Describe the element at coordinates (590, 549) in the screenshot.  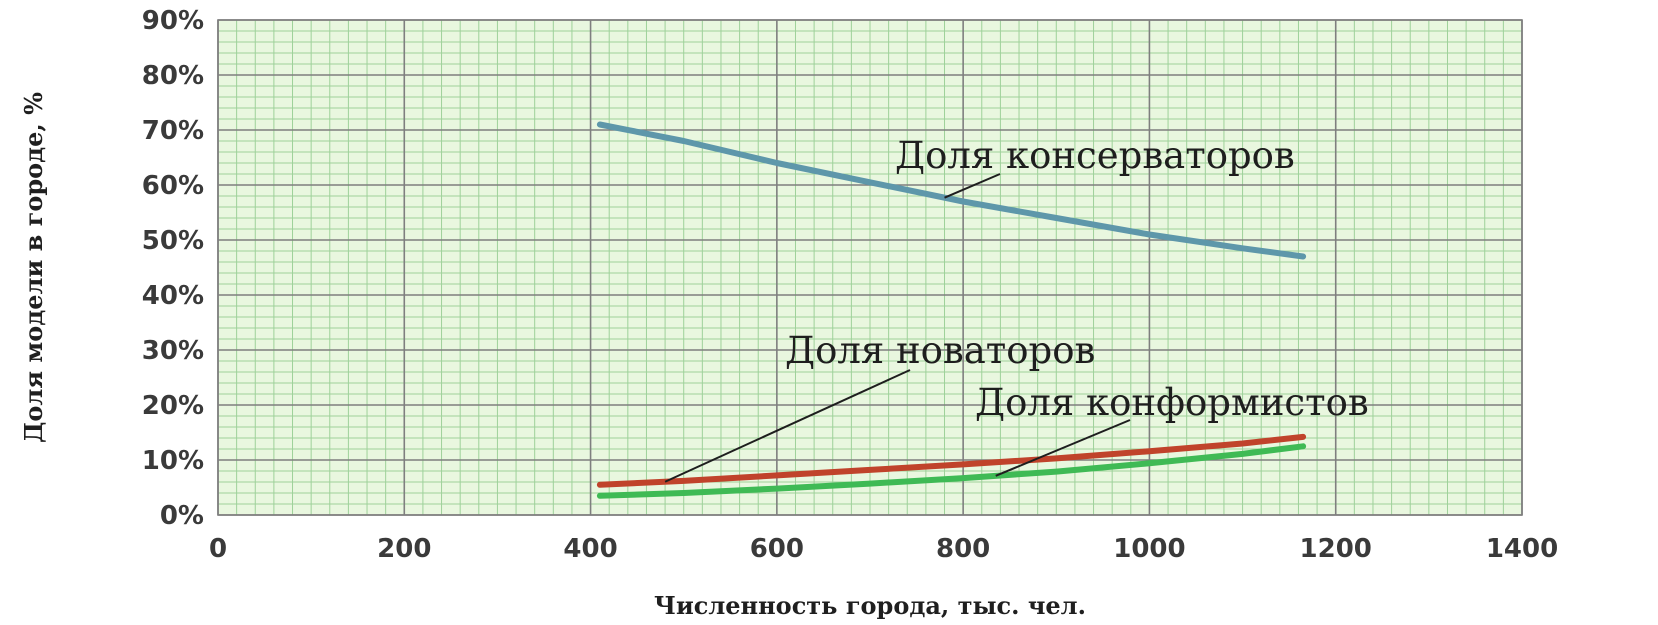
I see `x-tick-label: 400` at that location.